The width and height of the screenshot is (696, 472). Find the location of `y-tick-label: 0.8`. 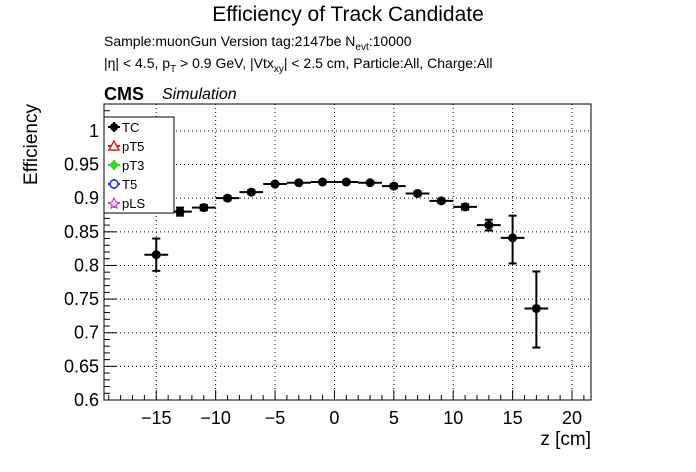

y-tick-label: 0.8 is located at coordinates (86, 265).